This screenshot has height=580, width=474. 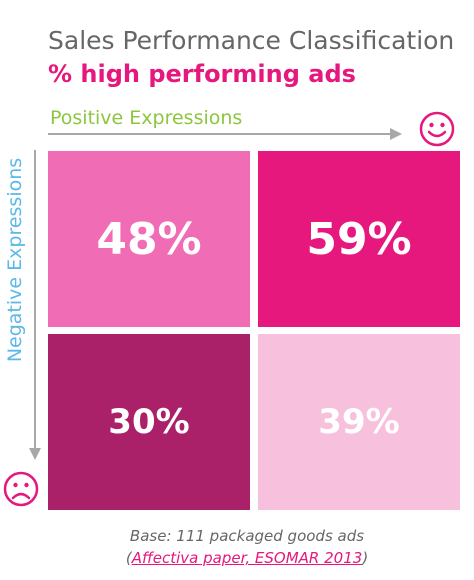 I want to click on x-axis-arrowhead, so click(x=396, y=134).